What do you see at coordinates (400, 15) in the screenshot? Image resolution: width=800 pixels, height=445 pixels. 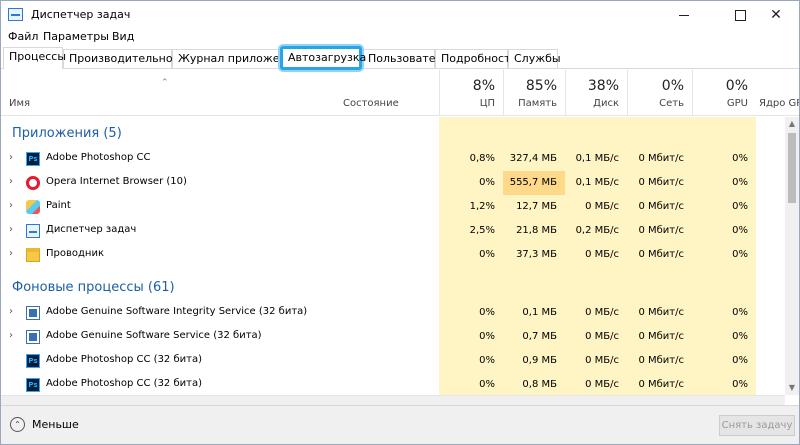 I see `title-bar: Диспетчер задач ✕` at bounding box center [400, 15].